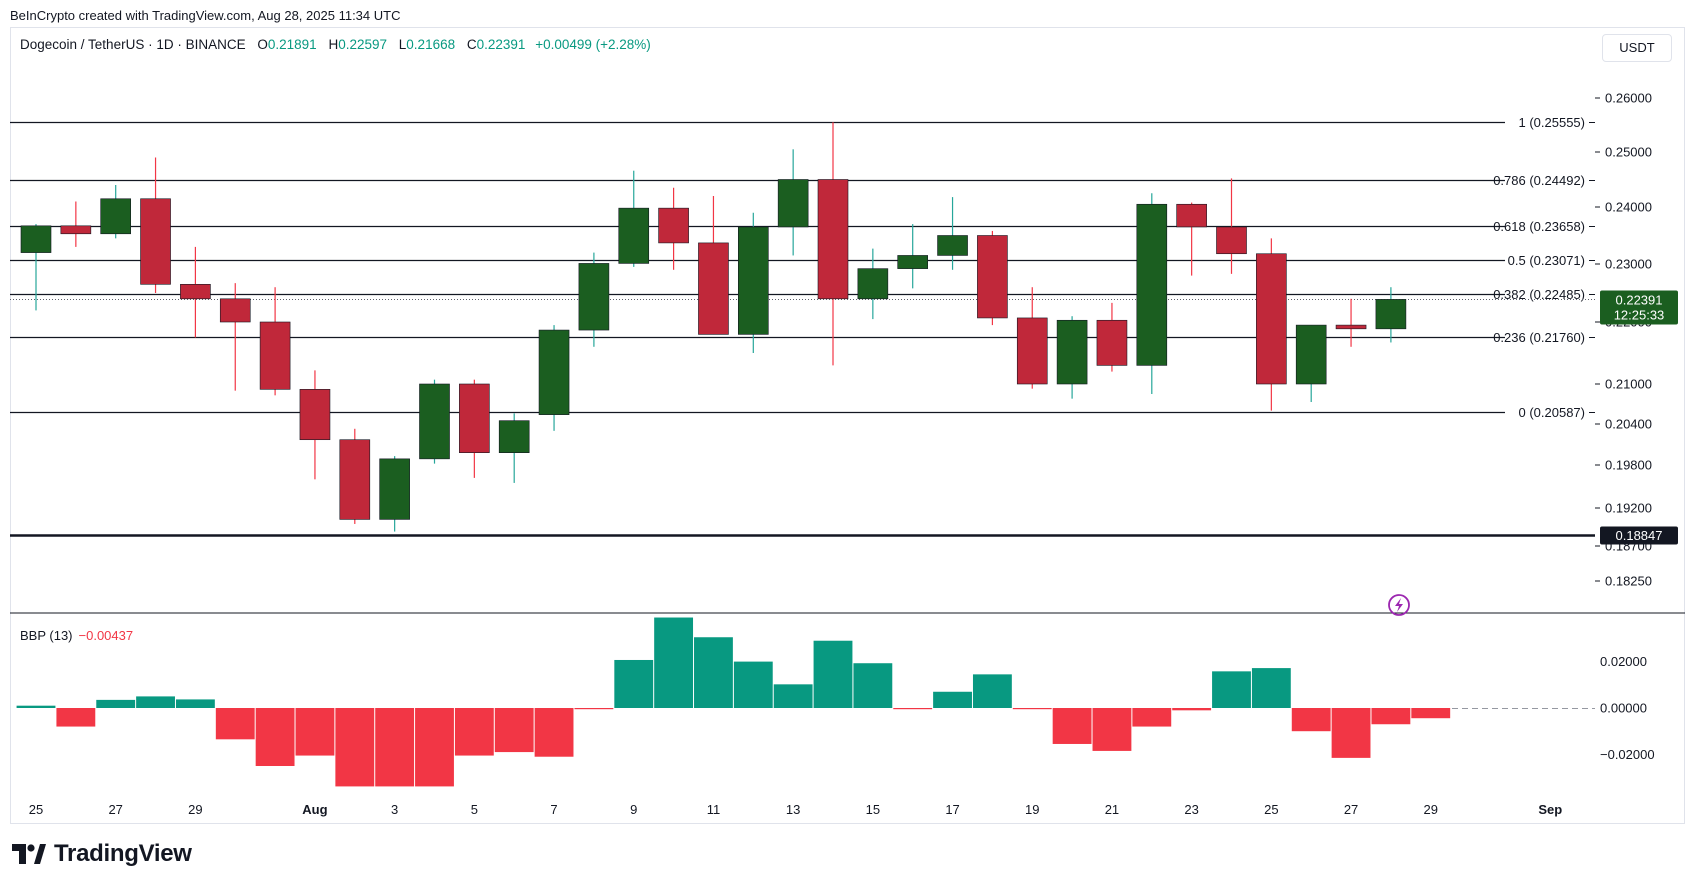 The height and width of the screenshot is (885, 1689). Describe the element at coordinates (363, 44) in the screenshot. I see `high-value: 0.22597` at that location.